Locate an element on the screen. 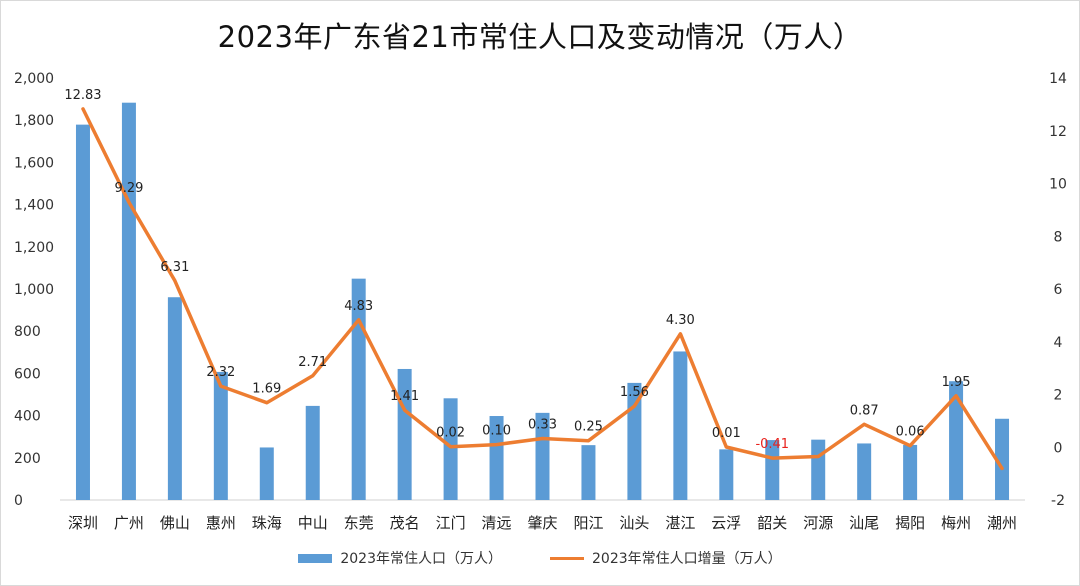 Image resolution: width=1080 pixels, height=586 pixels. right-tick-label: 2 is located at coordinates (1058, 396).